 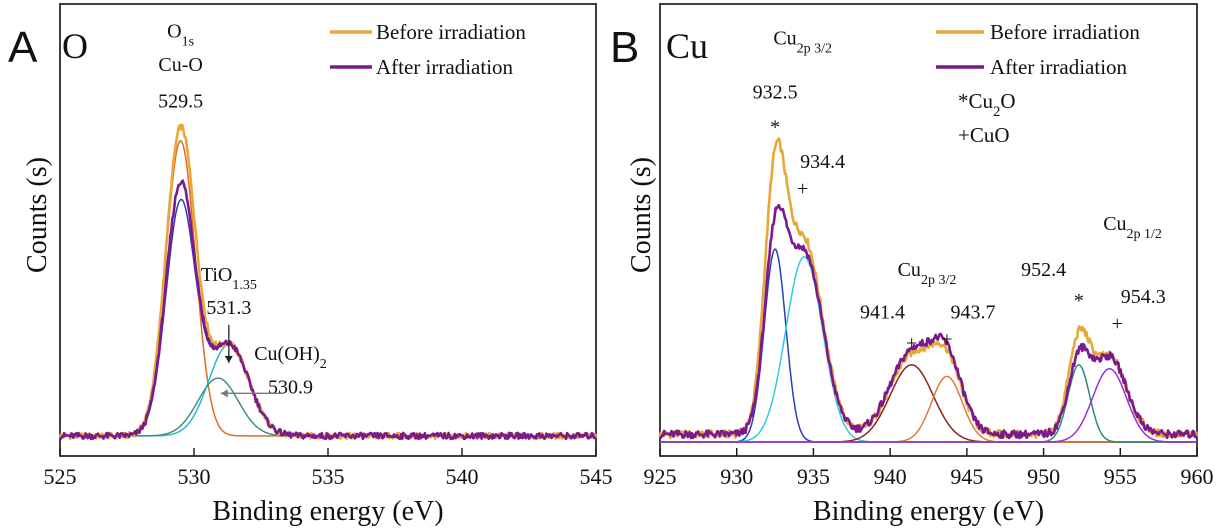 What do you see at coordinates (736, 476) in the screenshot?
I see `x-tick-label: 930` at bounding box center [736, 476].